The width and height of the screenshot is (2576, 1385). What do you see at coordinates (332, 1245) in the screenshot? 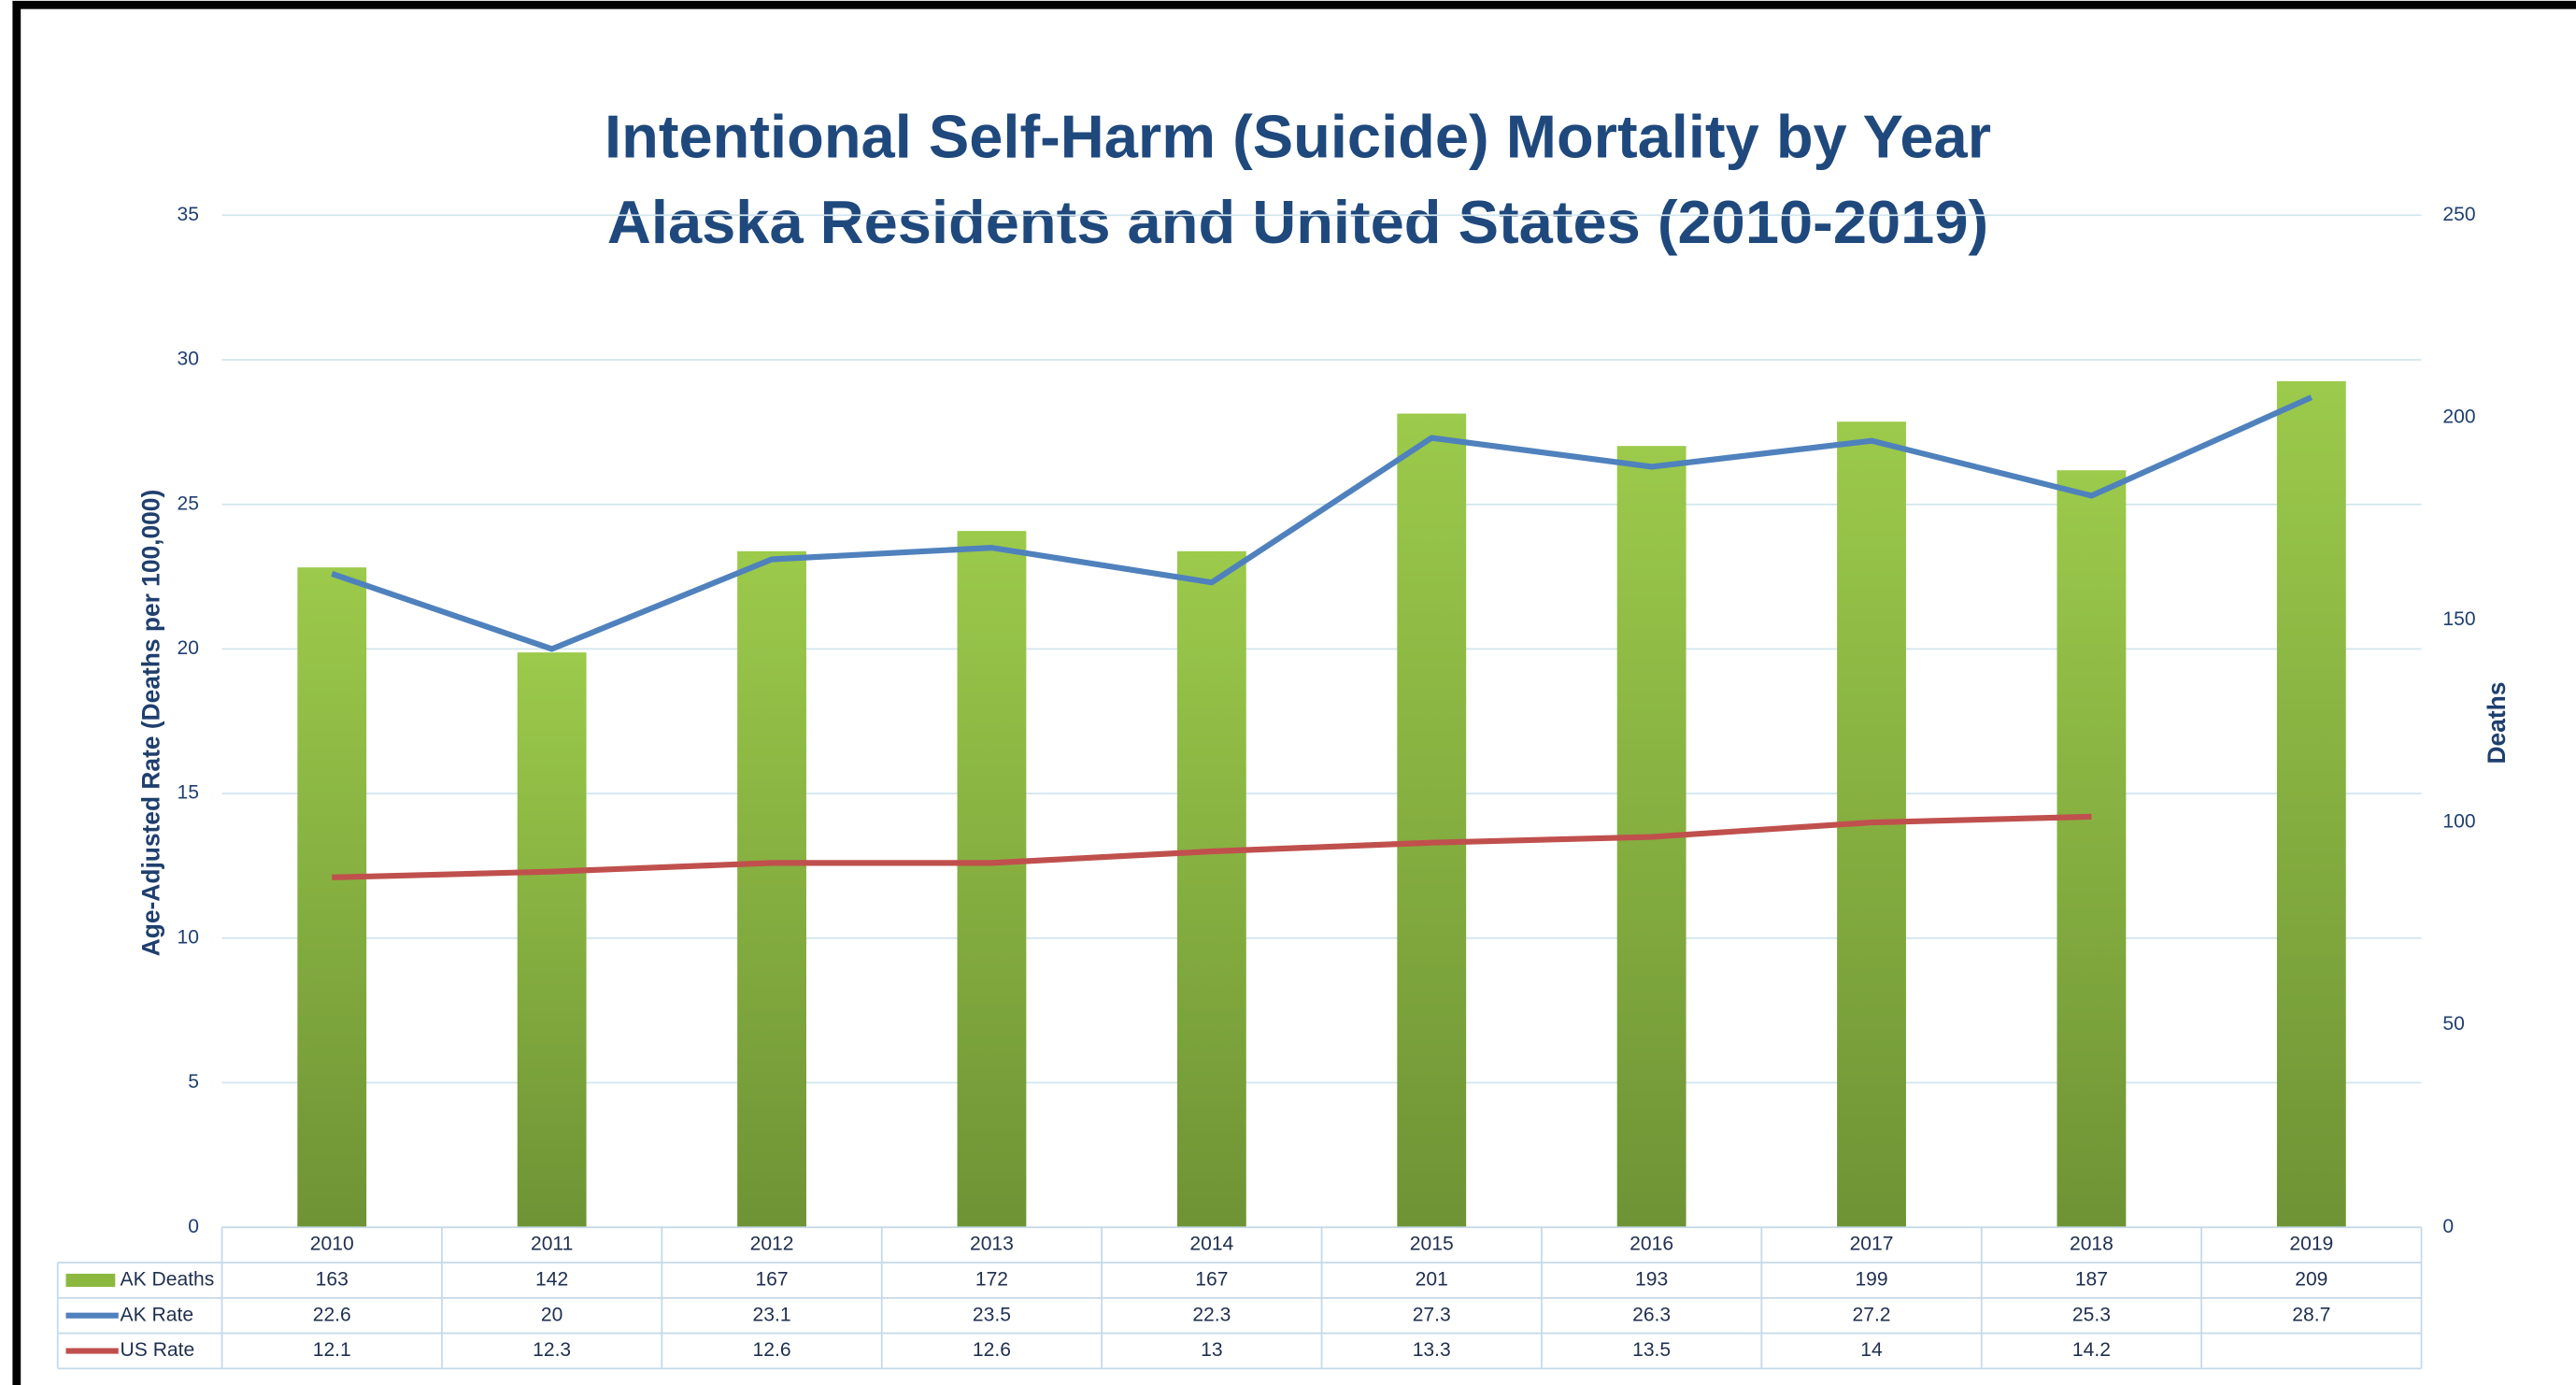
I see `x-tick-label: 2010` at bounding box center [332, 1245].